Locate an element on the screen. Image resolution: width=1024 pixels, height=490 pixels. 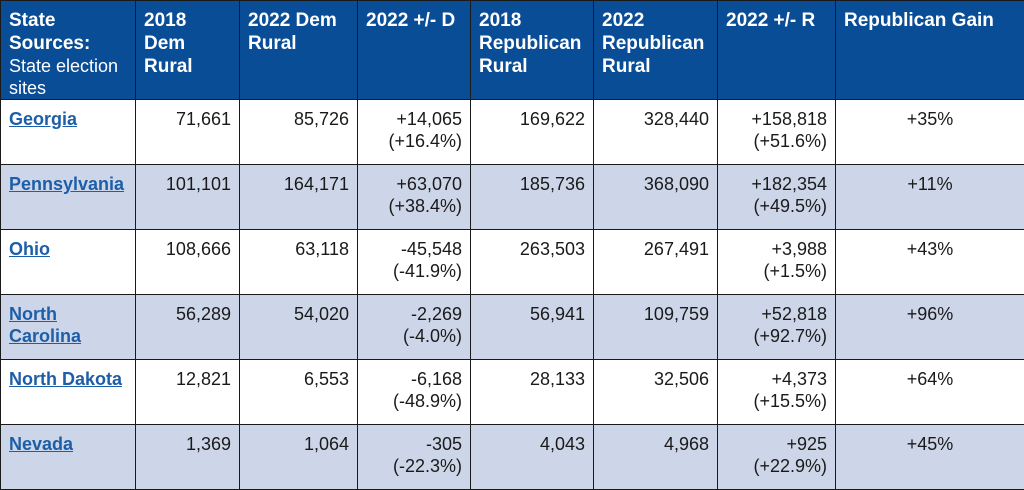
rep-2022-cell: 32,506 is located at coordinates (656, 392).